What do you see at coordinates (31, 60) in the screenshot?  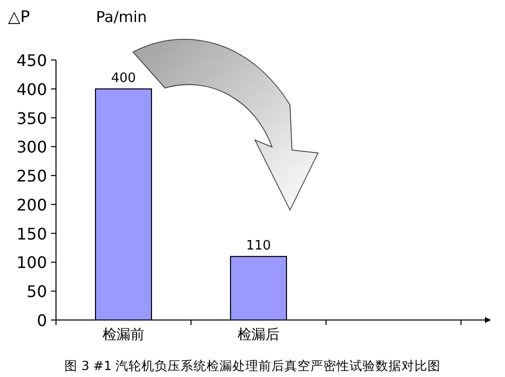 I see `y-tick-label: 450` at bounding box center [31, 60].